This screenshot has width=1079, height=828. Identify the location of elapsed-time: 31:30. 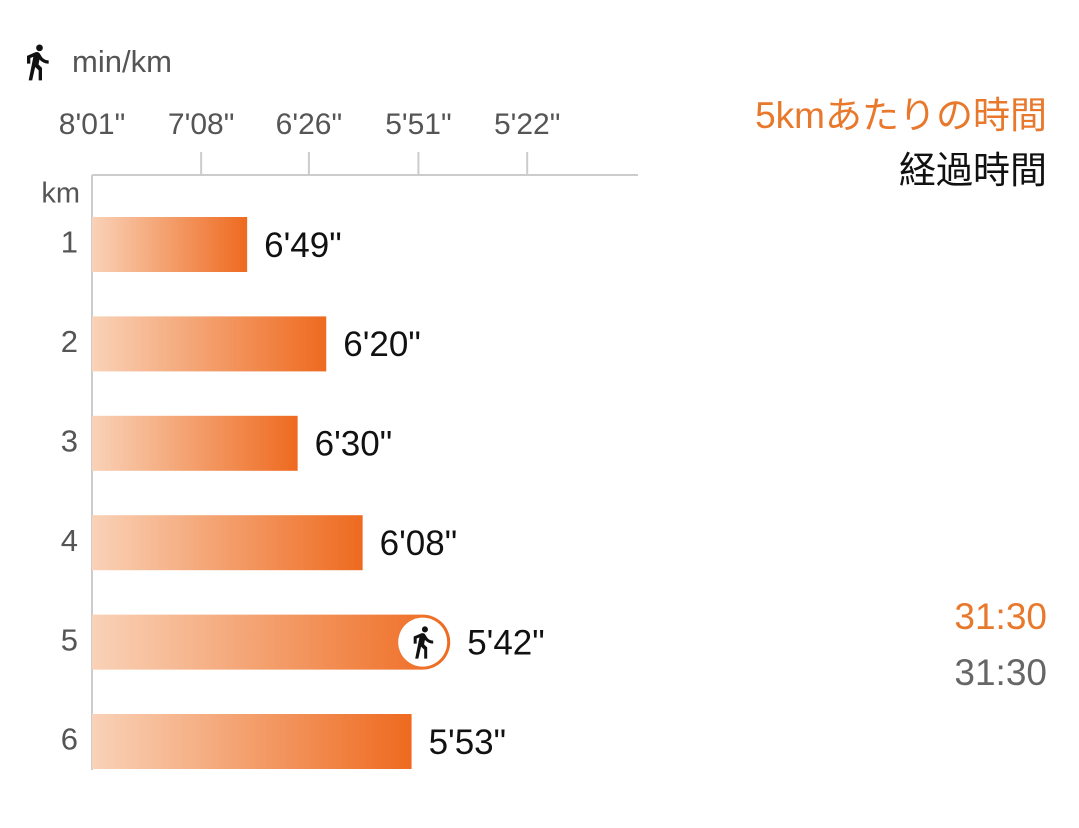
(1000, 672).